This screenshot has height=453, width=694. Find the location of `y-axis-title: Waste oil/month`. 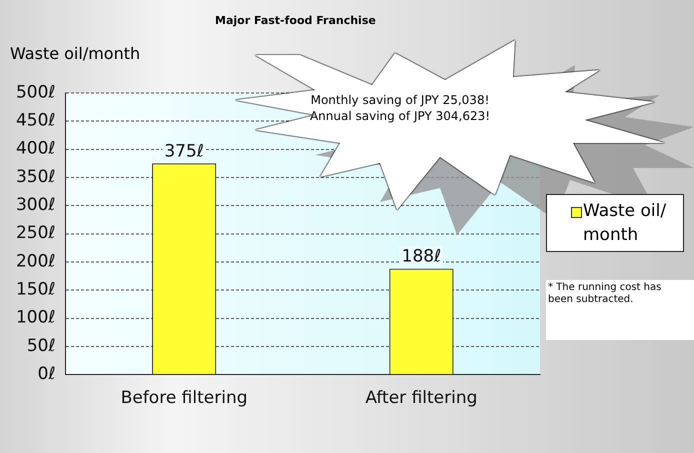

y-axis-title: Waste oil/month is located at coordinates (75, 53).